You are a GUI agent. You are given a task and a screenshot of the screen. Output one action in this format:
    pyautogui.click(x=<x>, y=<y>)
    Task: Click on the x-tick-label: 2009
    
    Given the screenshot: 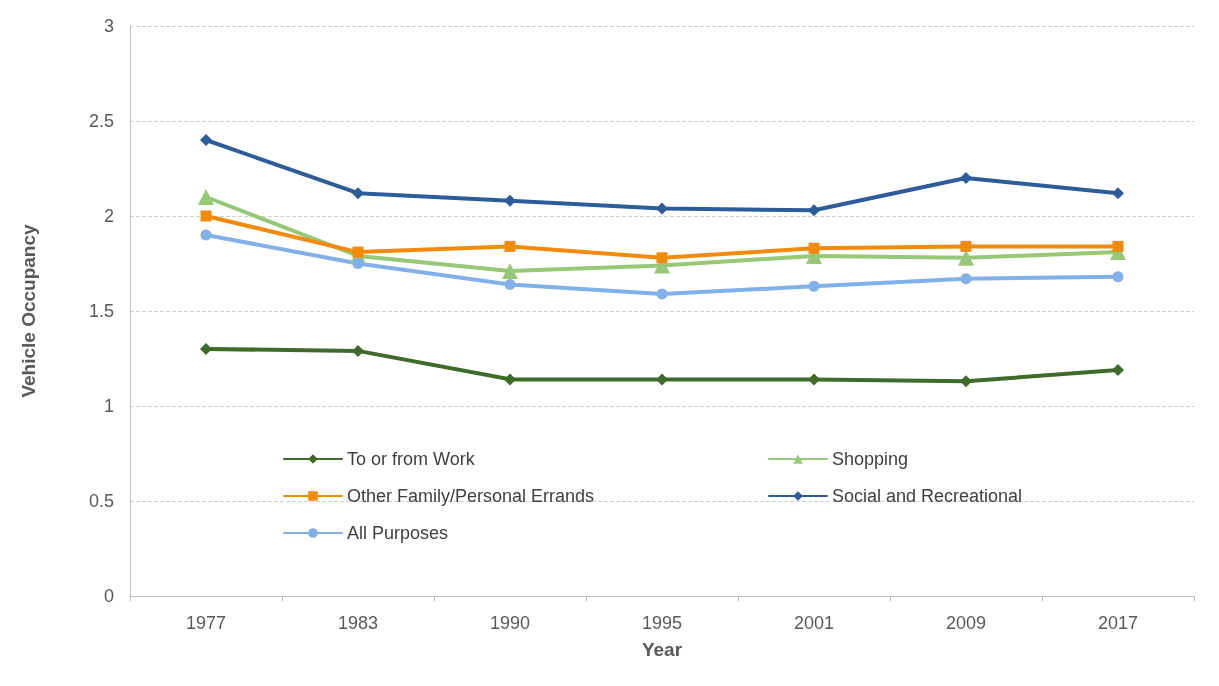 What is the action you would take?
    pyautogui.click(x=966, y=623)
    